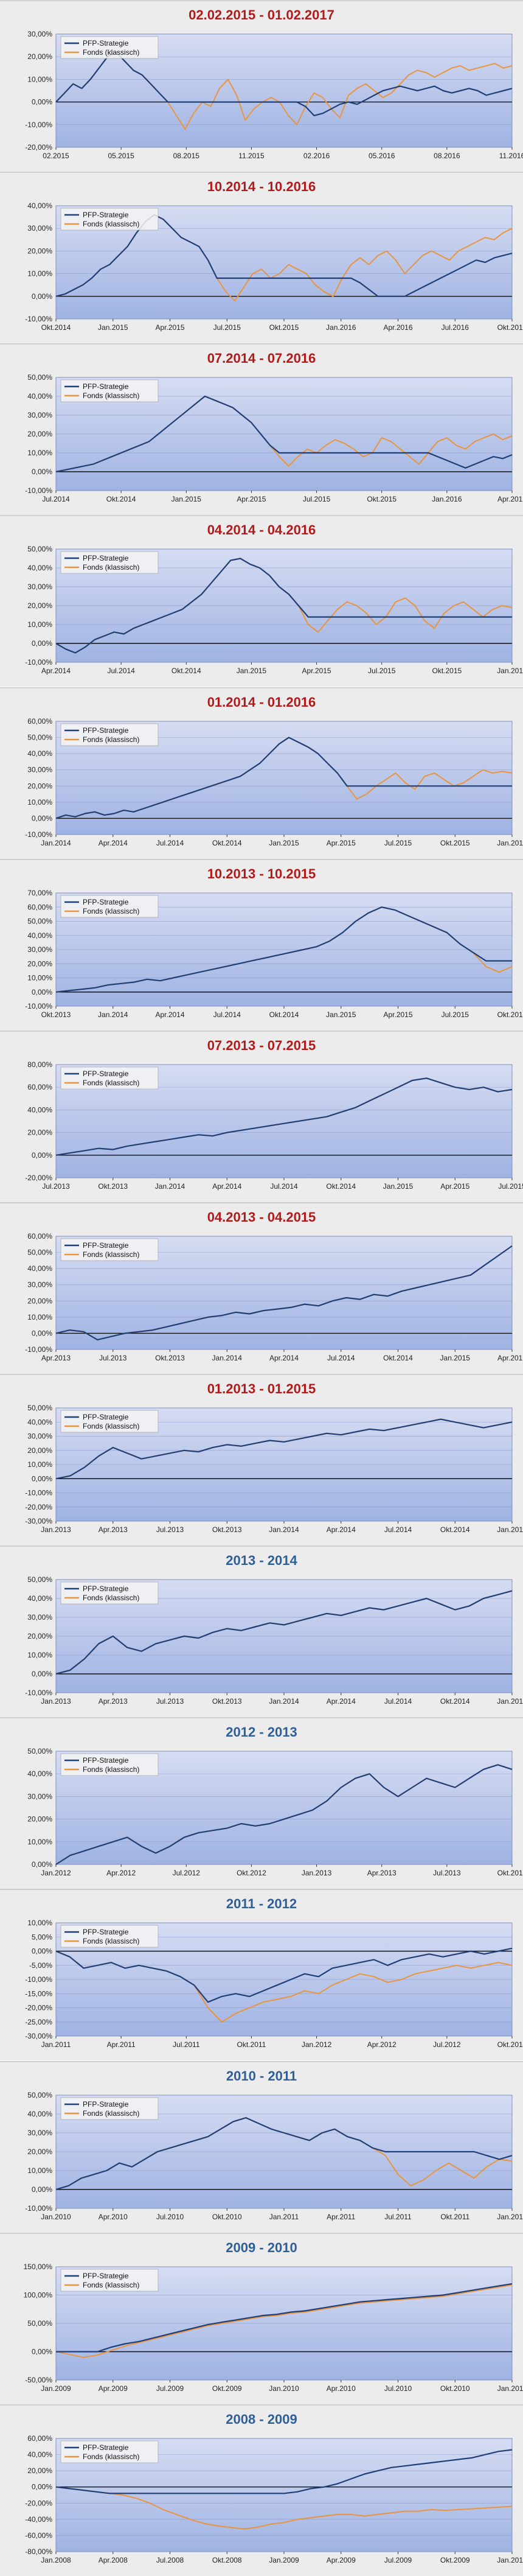 The width and height of the screenshot is (523, 2576). Describe the element at coordinates (121, 1873) in the screenshot. I see `x-tick-label: Apr.2012` at that location.